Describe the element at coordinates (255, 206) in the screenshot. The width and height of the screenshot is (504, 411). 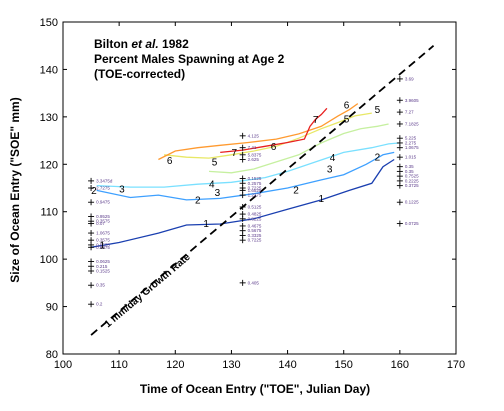
I see `sample-point-label: 0.5125` at that location.